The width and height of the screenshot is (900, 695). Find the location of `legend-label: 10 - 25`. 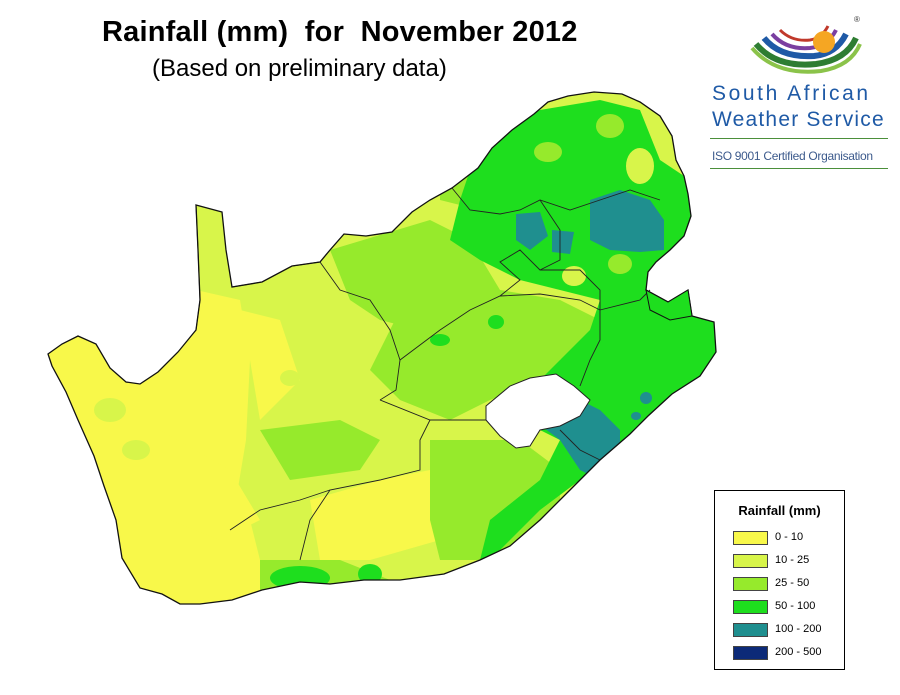

legend-label: 10 - 25 is located at coordinates (792, 560).